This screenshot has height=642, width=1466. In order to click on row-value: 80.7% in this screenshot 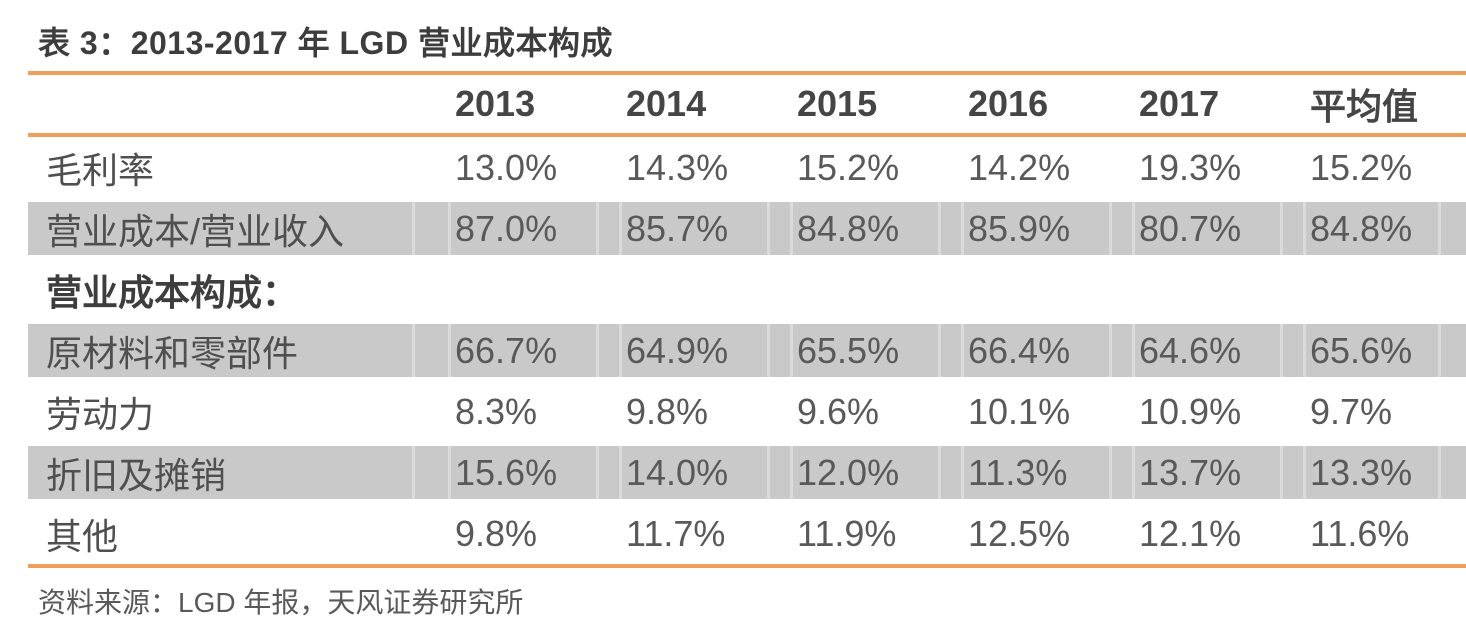, I will do `click(1206, 228)`.